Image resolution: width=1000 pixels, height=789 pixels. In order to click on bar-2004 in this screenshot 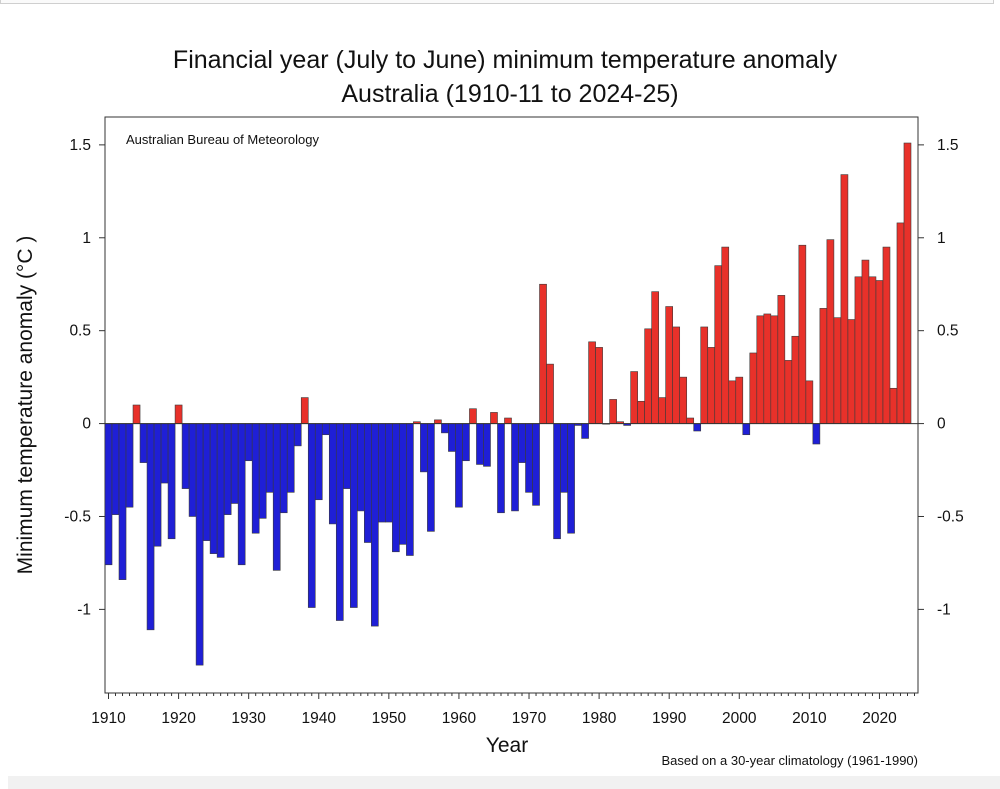, I will do `click(767, 368)`.